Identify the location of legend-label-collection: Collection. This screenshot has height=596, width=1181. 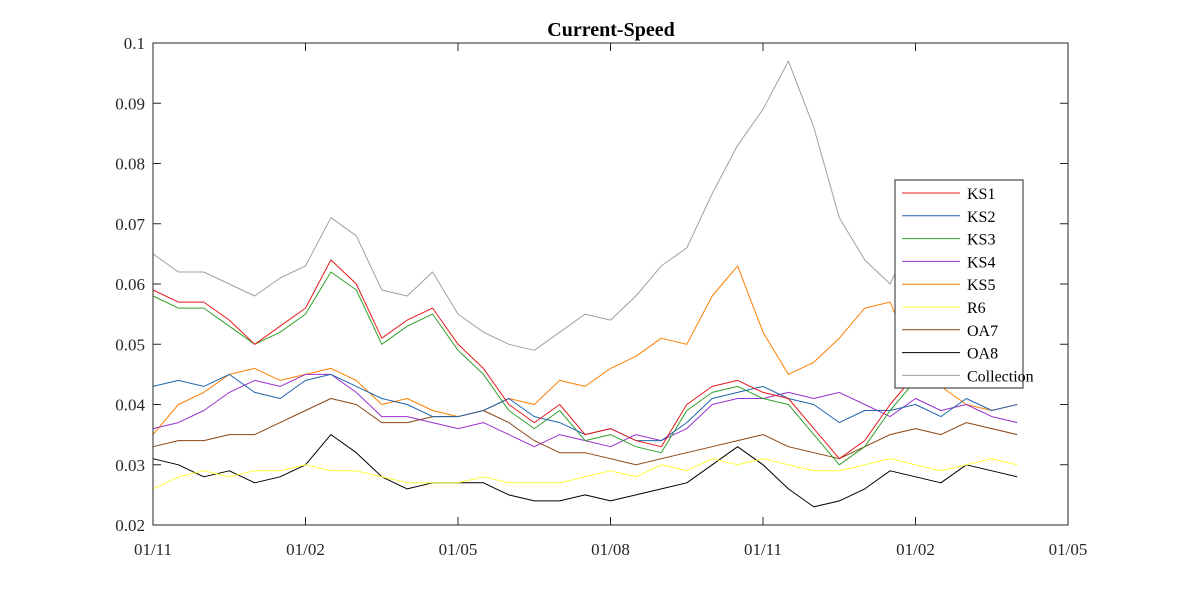
(1000, 376).